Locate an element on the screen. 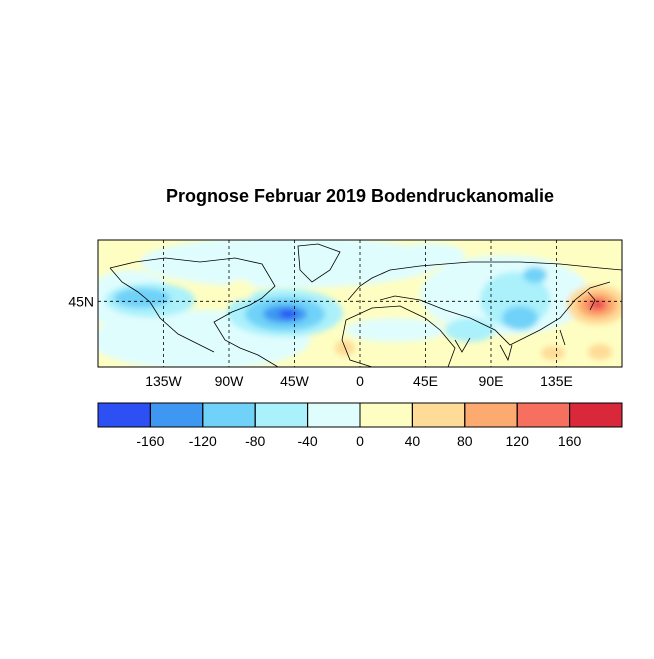 This screenshot has height=659, width=654. x-tick-label: 90W is located at coordinates (230, 381).